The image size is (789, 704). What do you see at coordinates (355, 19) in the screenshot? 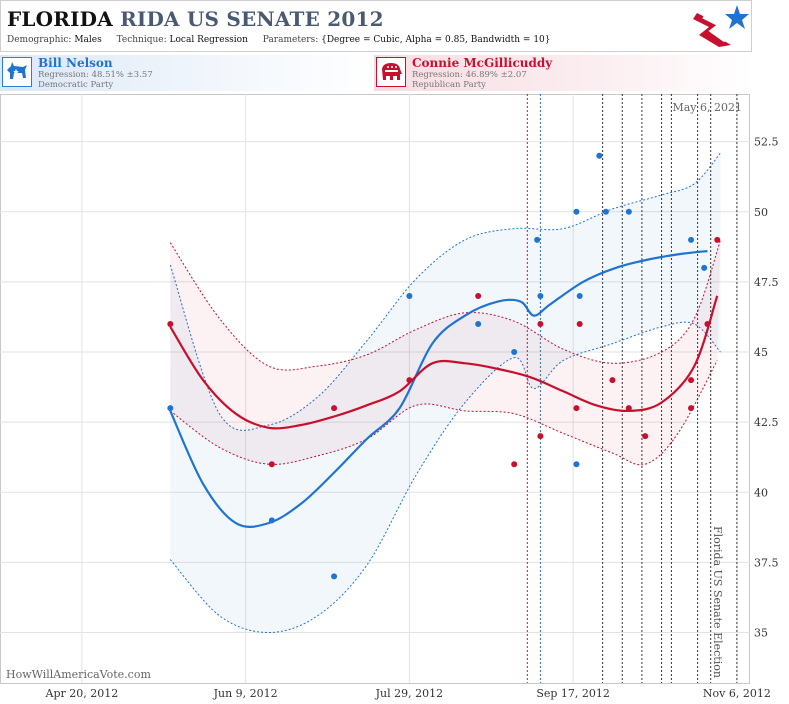
I see `title-year: 2012` at bounding box center [355, 19].